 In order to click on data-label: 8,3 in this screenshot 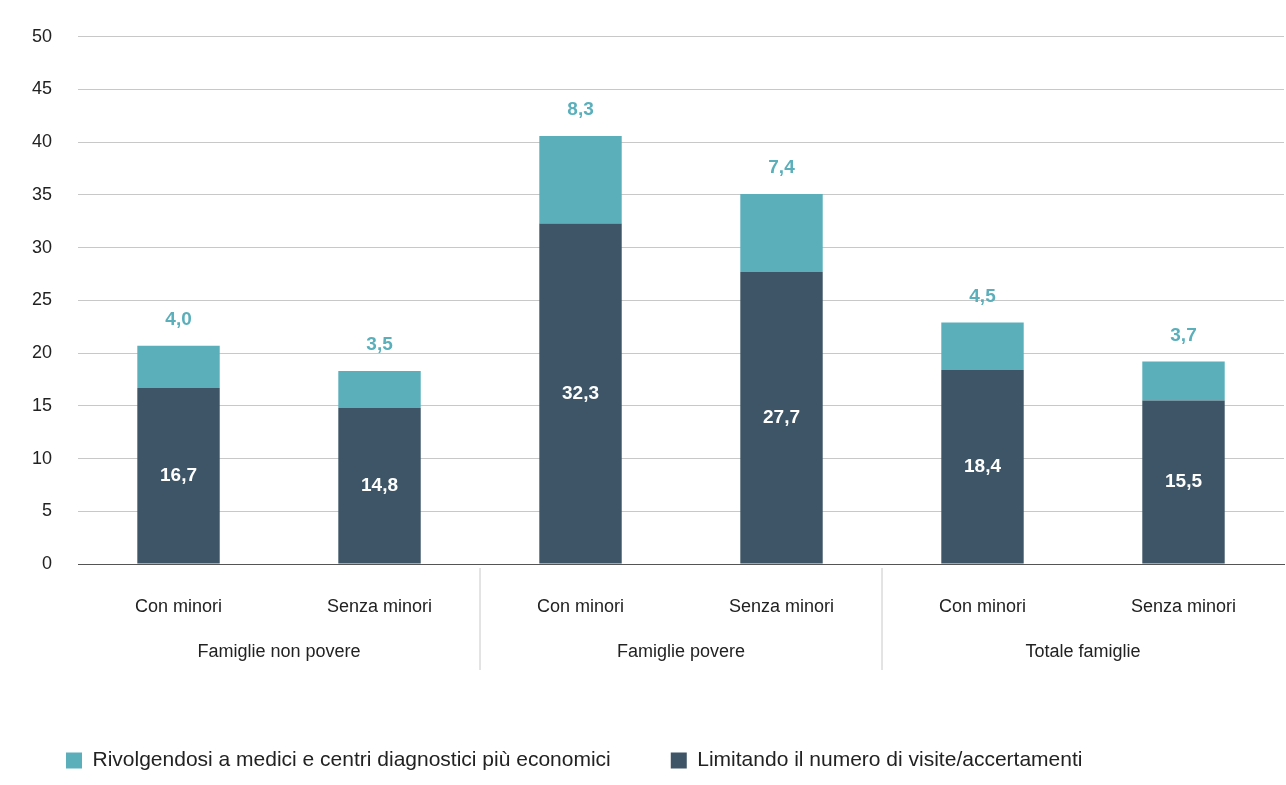, I will do `click(580, 109)`.